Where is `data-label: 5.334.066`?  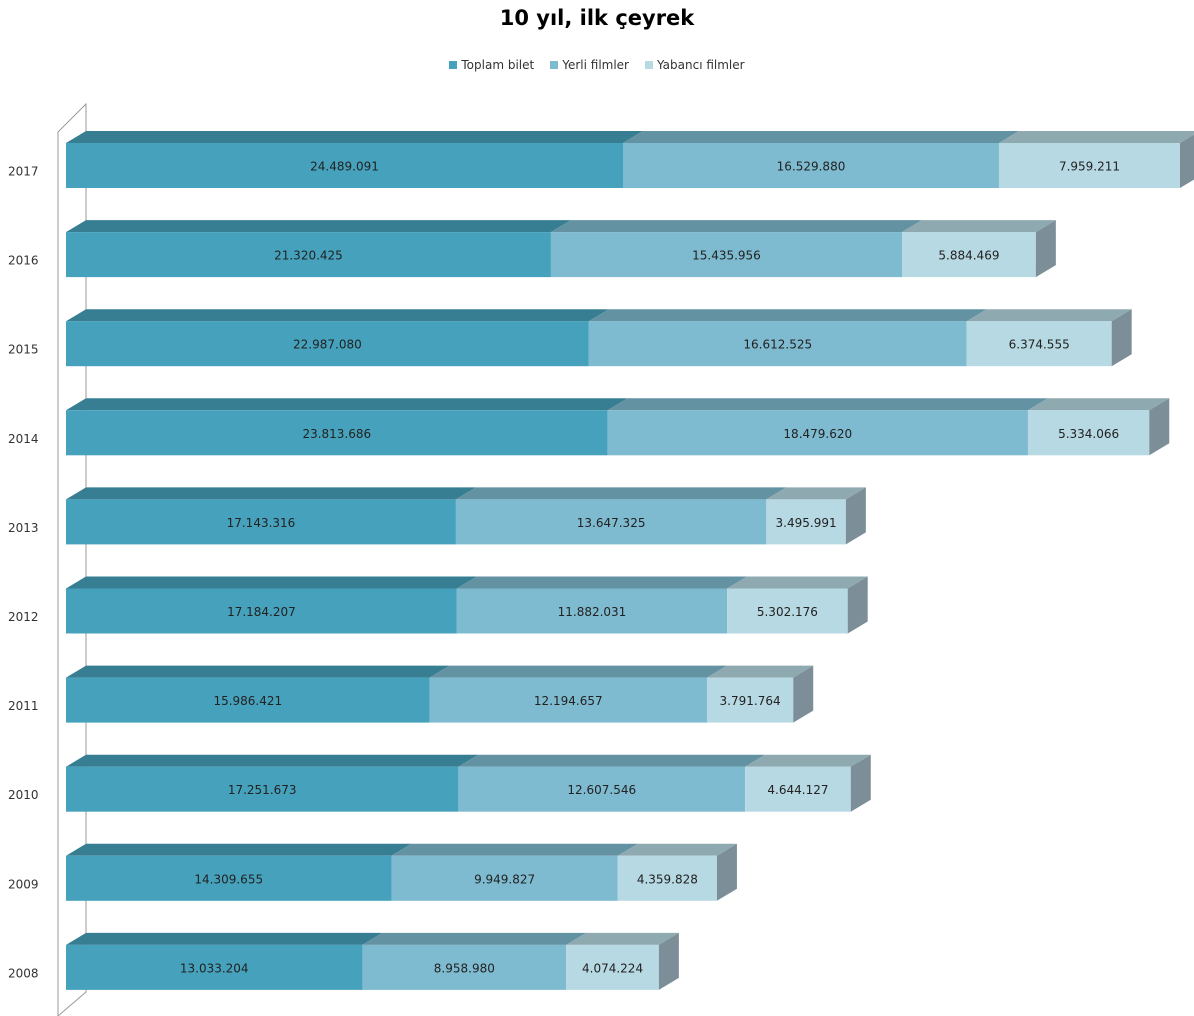
data-label: 5.334.066 is located at coordinates (1088, 434).